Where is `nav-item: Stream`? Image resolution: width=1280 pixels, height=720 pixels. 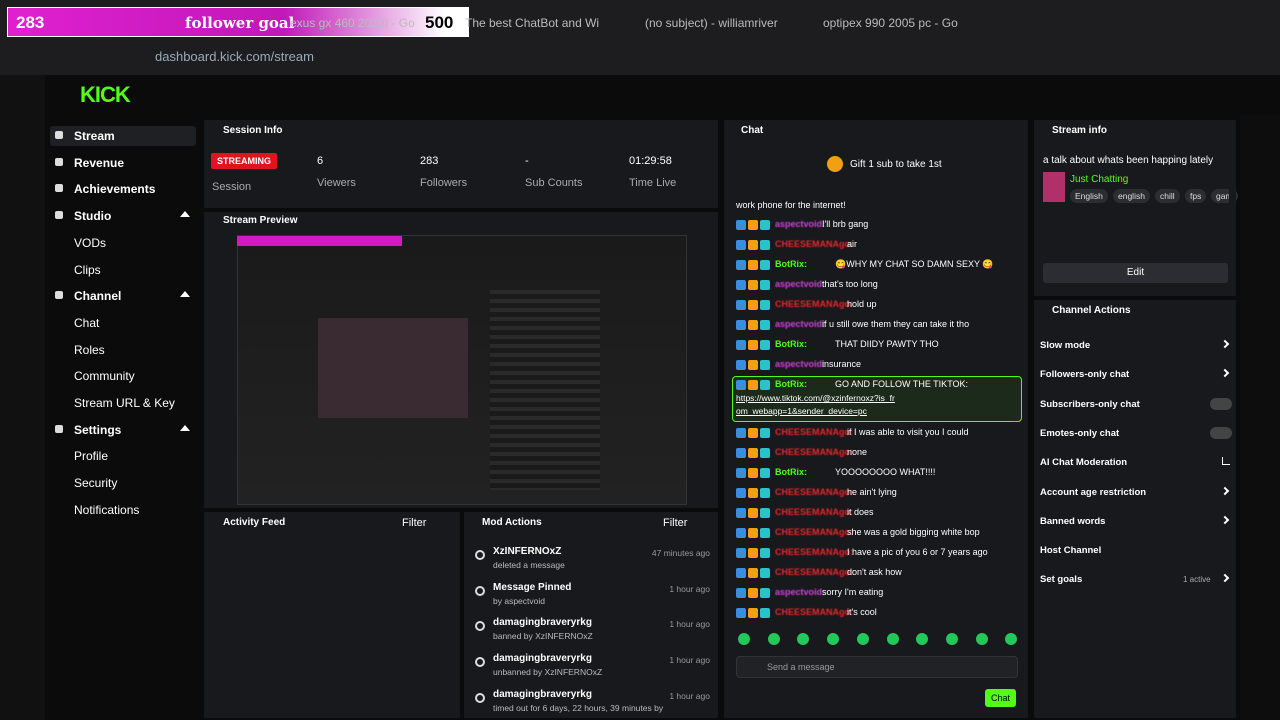 nav-item: Stream is located at coordinates (94, 136).